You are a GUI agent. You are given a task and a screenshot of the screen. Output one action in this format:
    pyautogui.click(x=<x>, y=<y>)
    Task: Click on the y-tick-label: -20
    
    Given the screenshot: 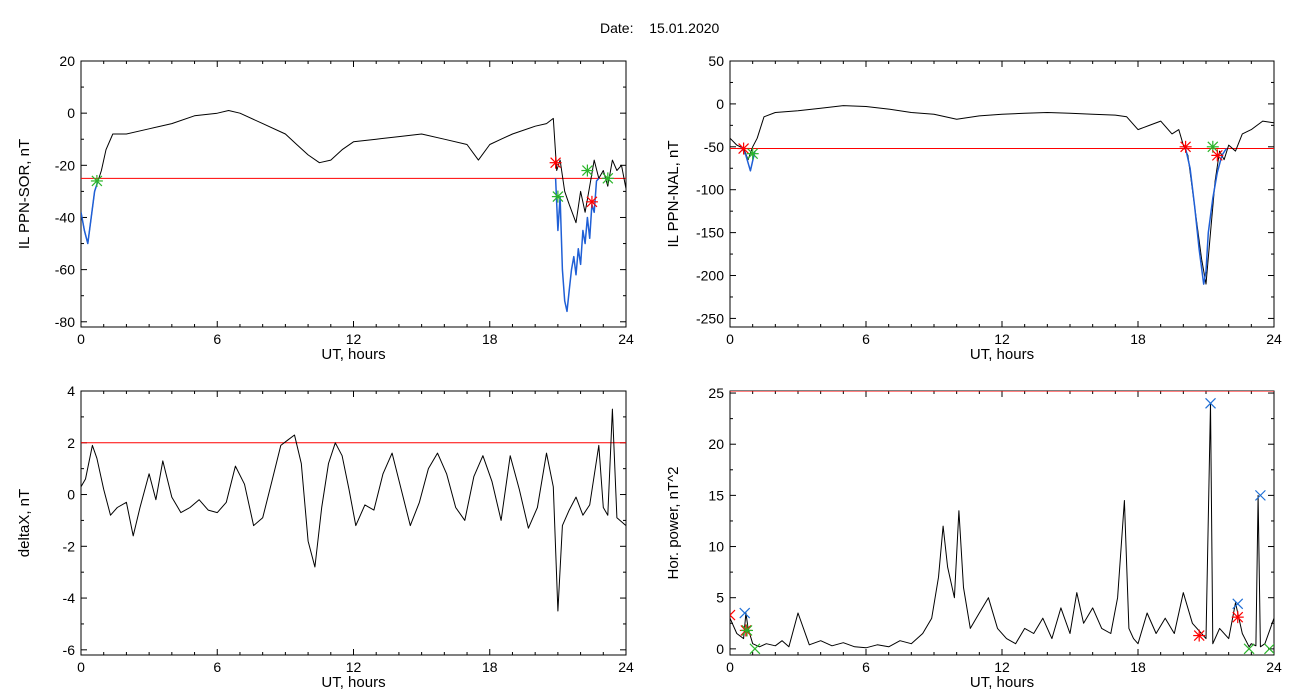 What is the action you would take?
    pyautogui.click(x=65, y=165)
    